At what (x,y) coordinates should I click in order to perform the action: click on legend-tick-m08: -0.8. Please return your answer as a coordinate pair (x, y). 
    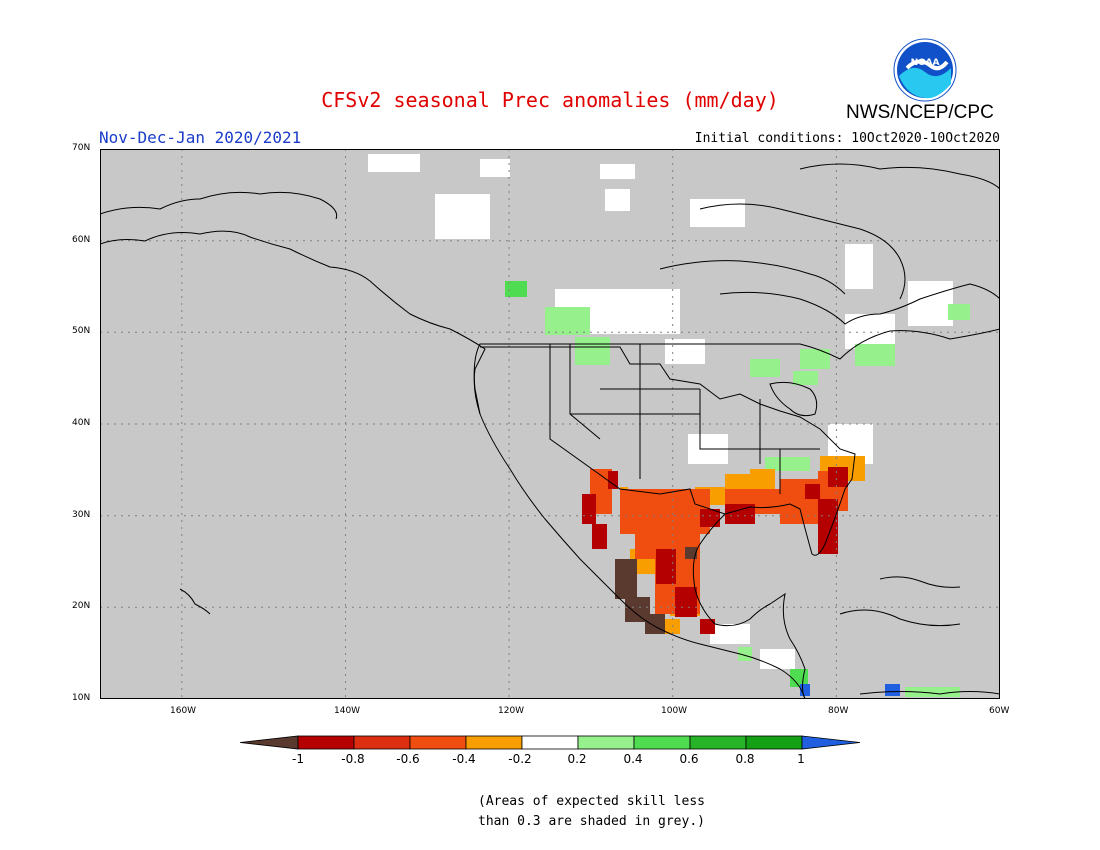
    Looking at the image, I should click on (352, 759).